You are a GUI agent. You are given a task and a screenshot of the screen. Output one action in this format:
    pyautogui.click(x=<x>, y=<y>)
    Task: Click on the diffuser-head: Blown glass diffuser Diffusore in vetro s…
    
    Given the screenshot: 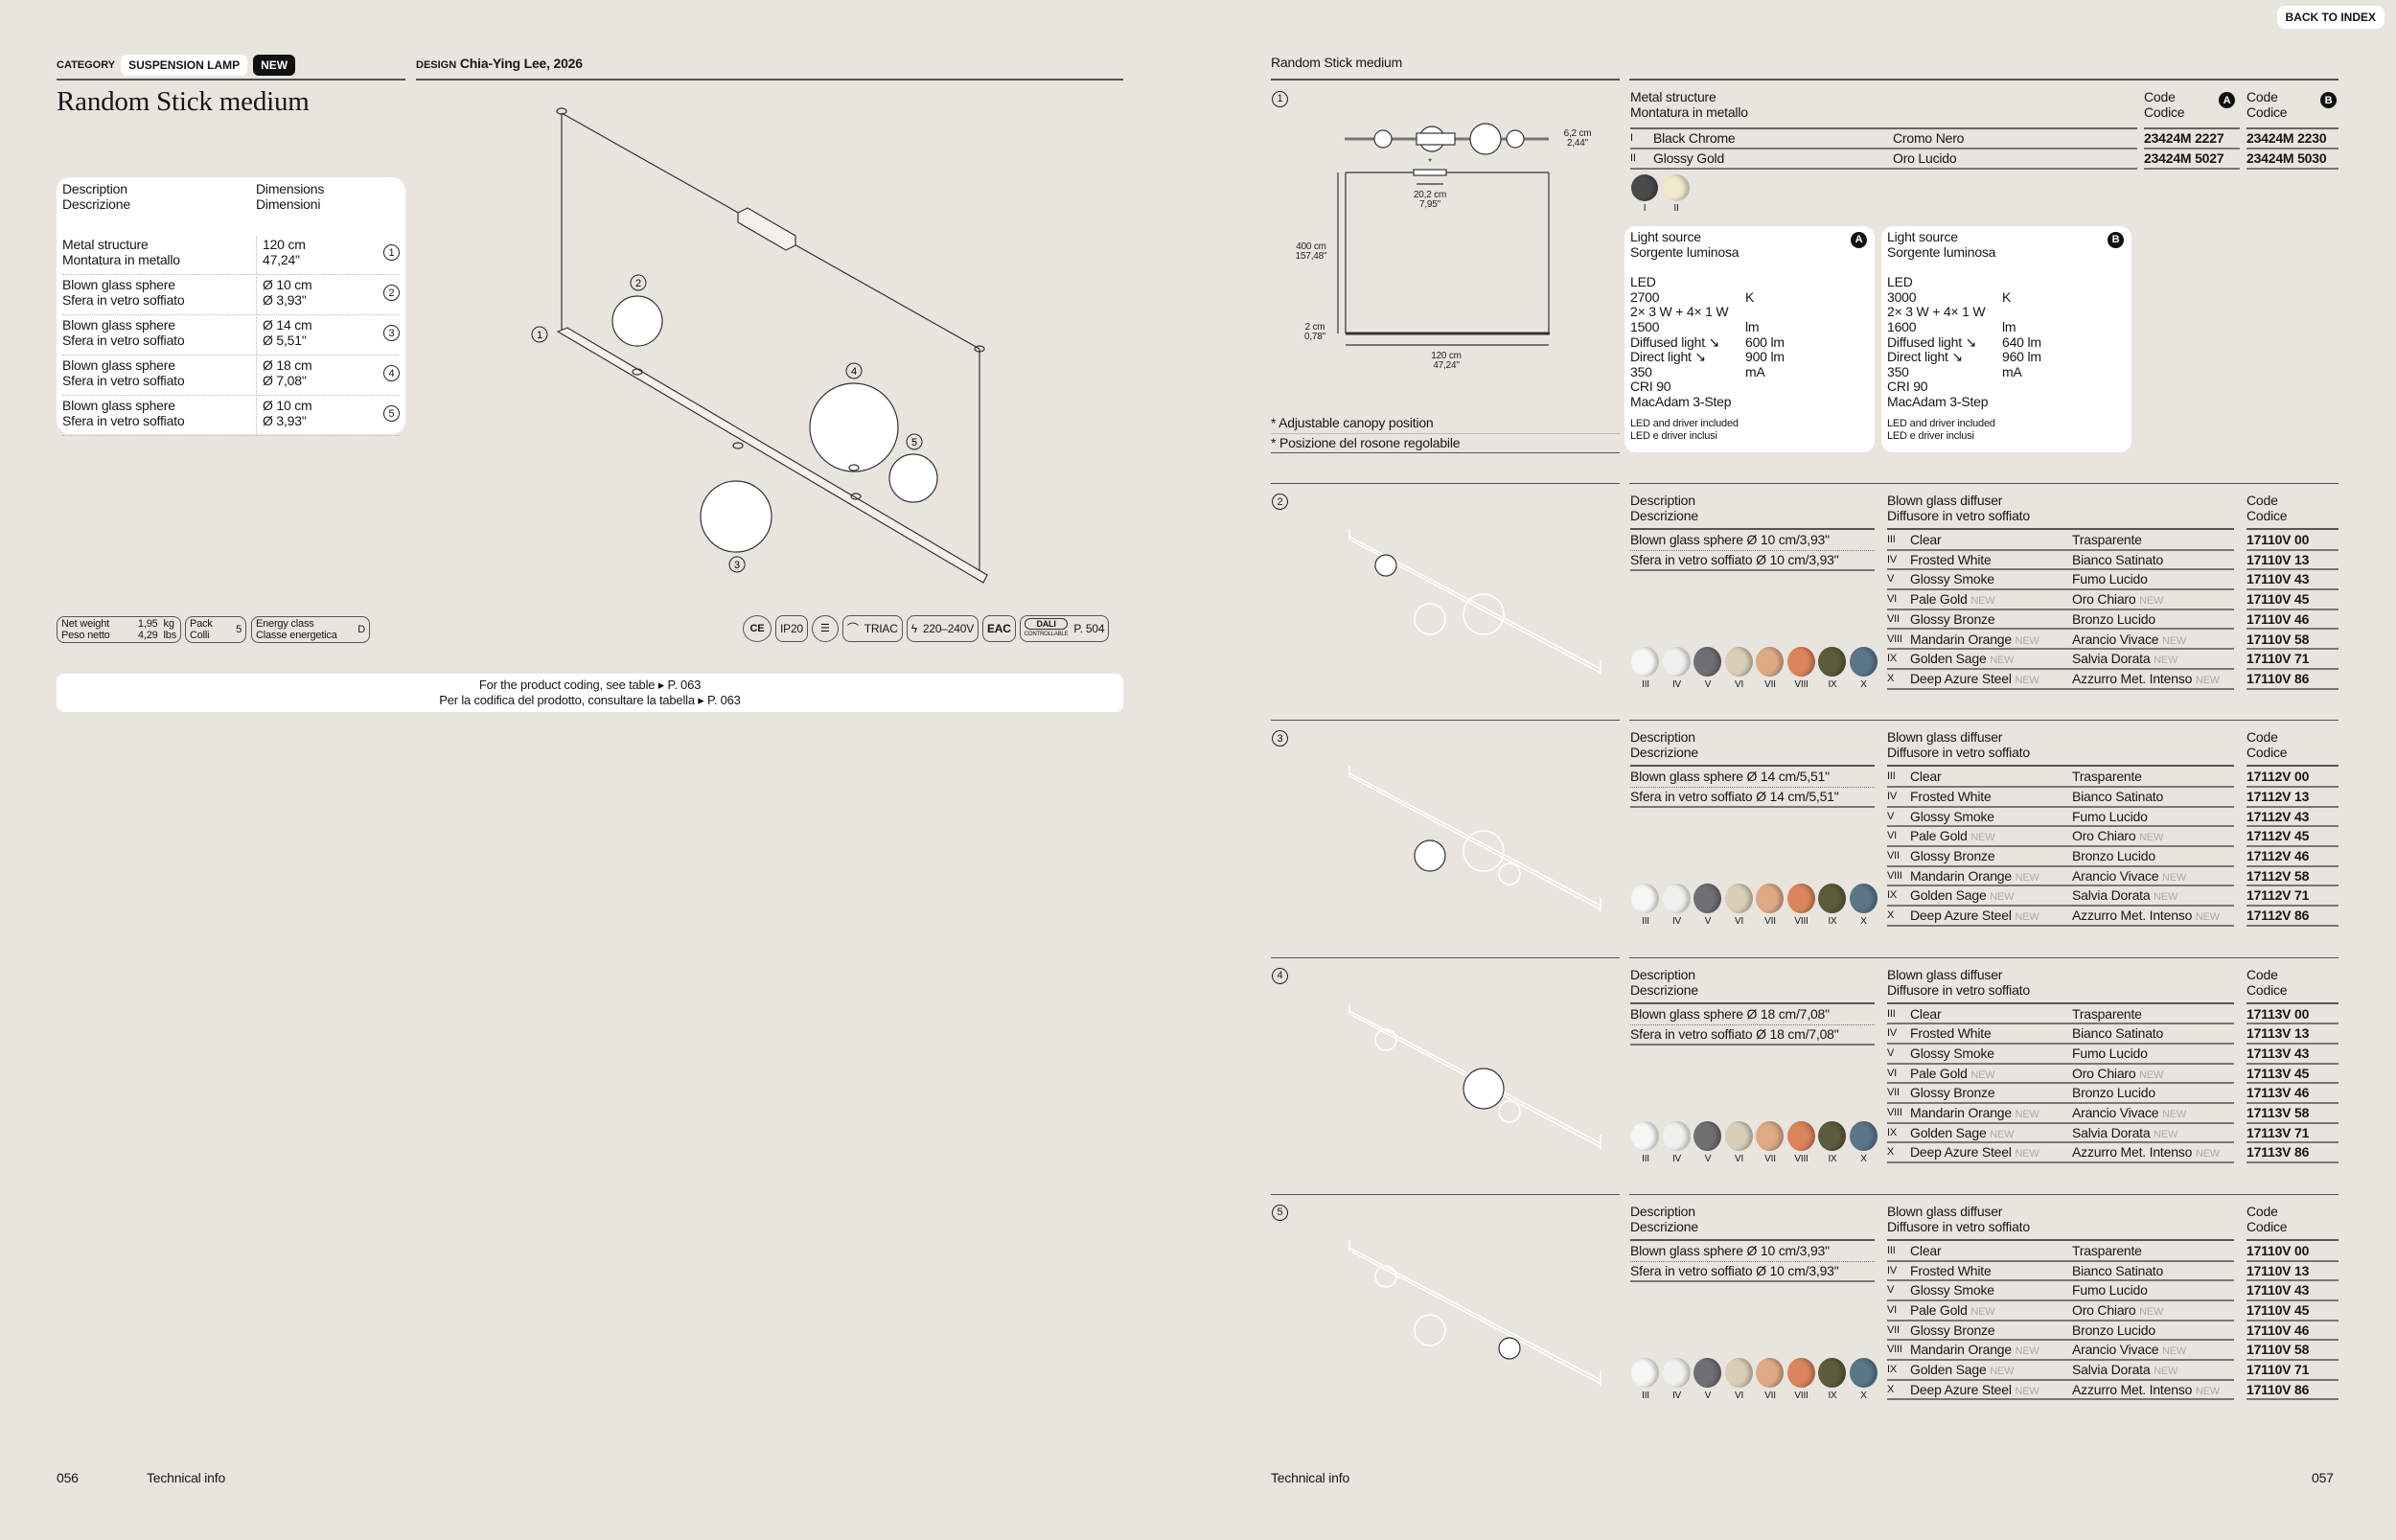 What is the action you would take?
    pyautogui.click(x=1959, y=745)
    